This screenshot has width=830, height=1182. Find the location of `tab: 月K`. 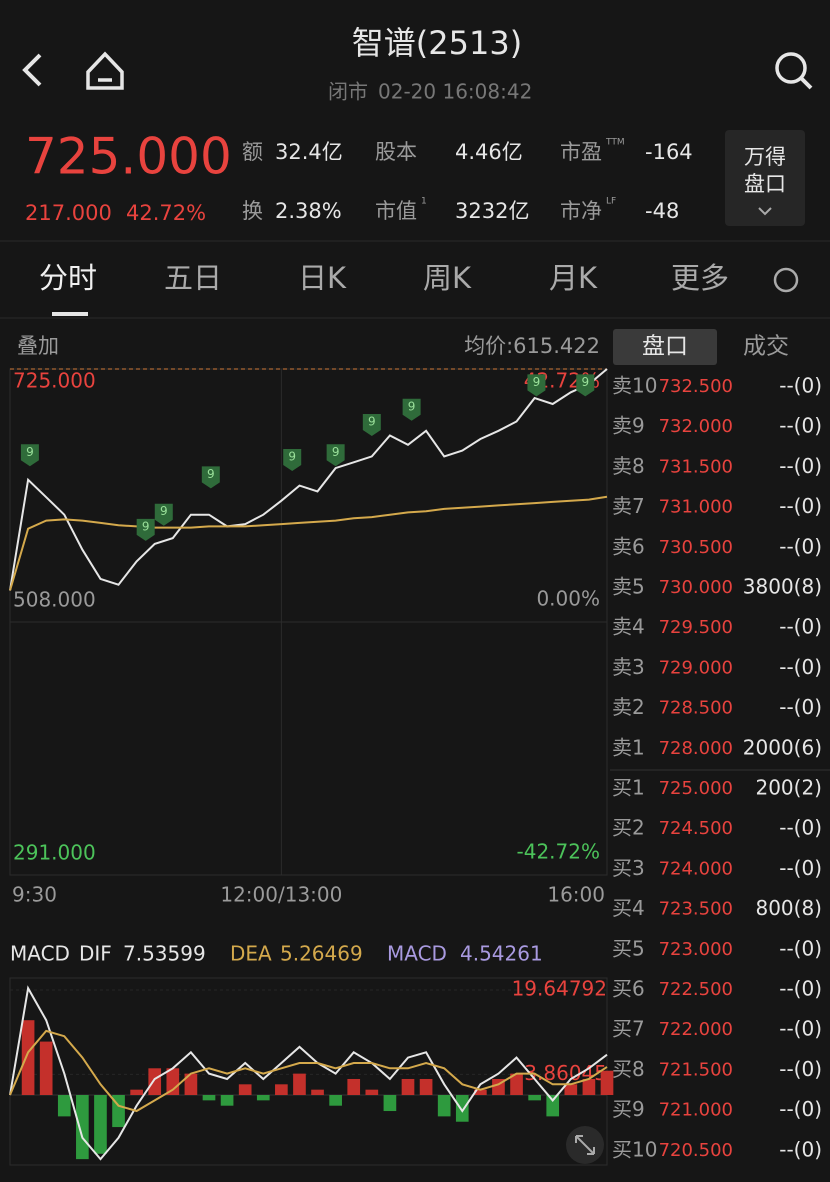

tab: 月K is located at coordinates (573, 278).